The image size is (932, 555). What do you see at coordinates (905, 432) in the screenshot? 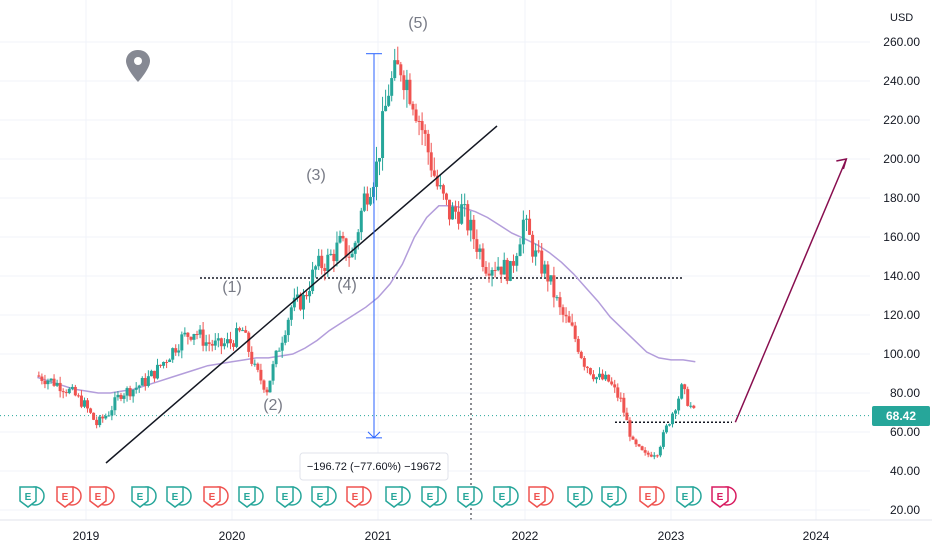
I see `y-tick-label: 60.00` at bounding box center [905, 432].